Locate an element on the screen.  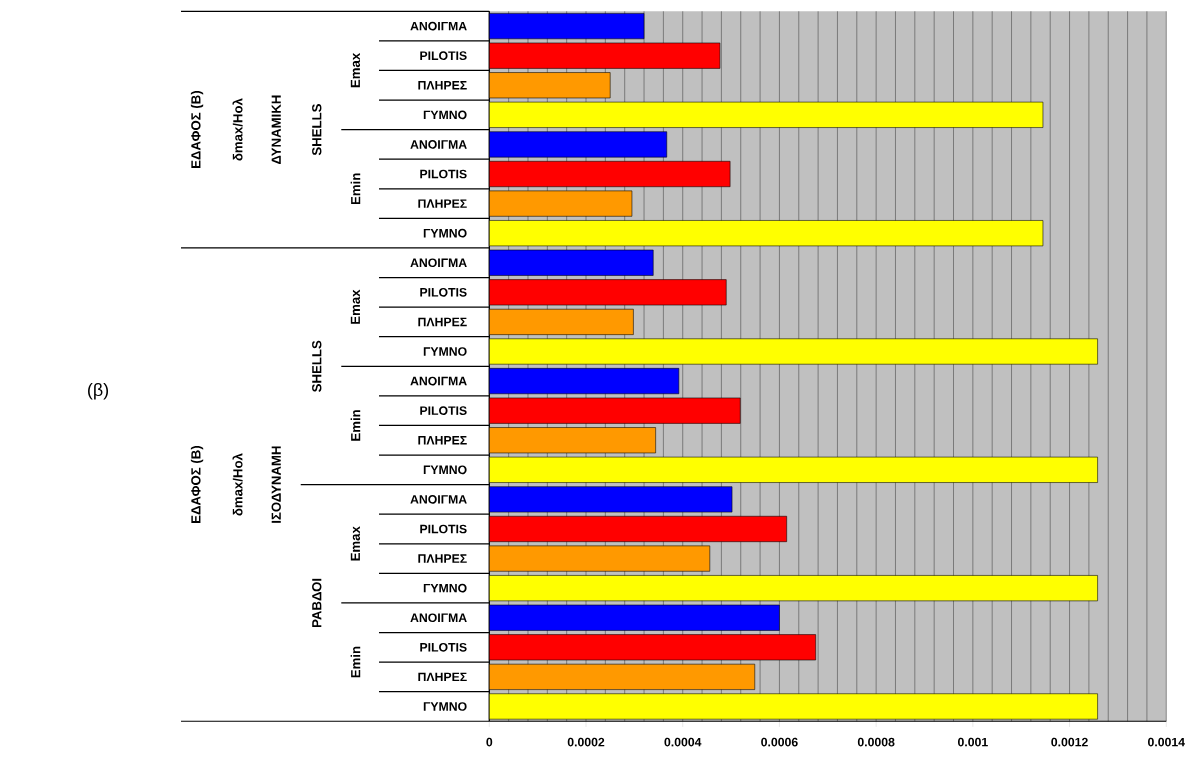
x-tick-label: 0.0012 is located at coordinates (1069, 742).